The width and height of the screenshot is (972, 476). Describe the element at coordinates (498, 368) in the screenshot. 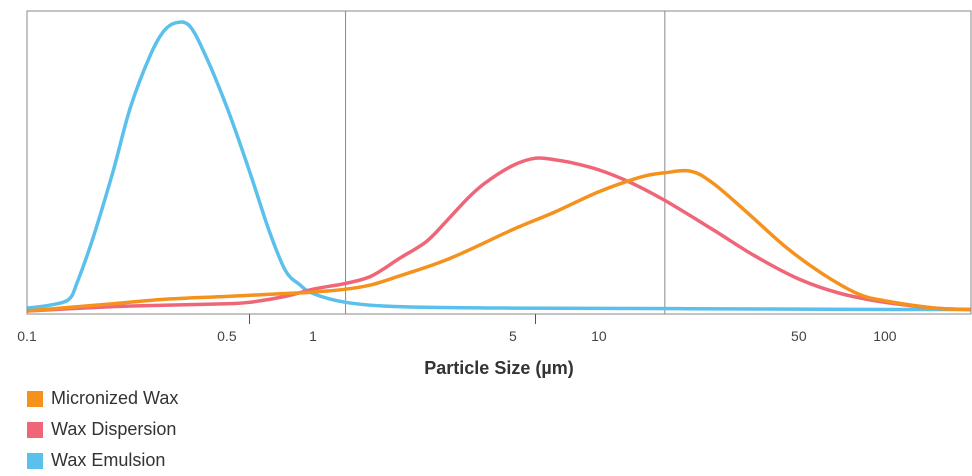

I see `x-axis-title: Particle Size (µm)` at that location.